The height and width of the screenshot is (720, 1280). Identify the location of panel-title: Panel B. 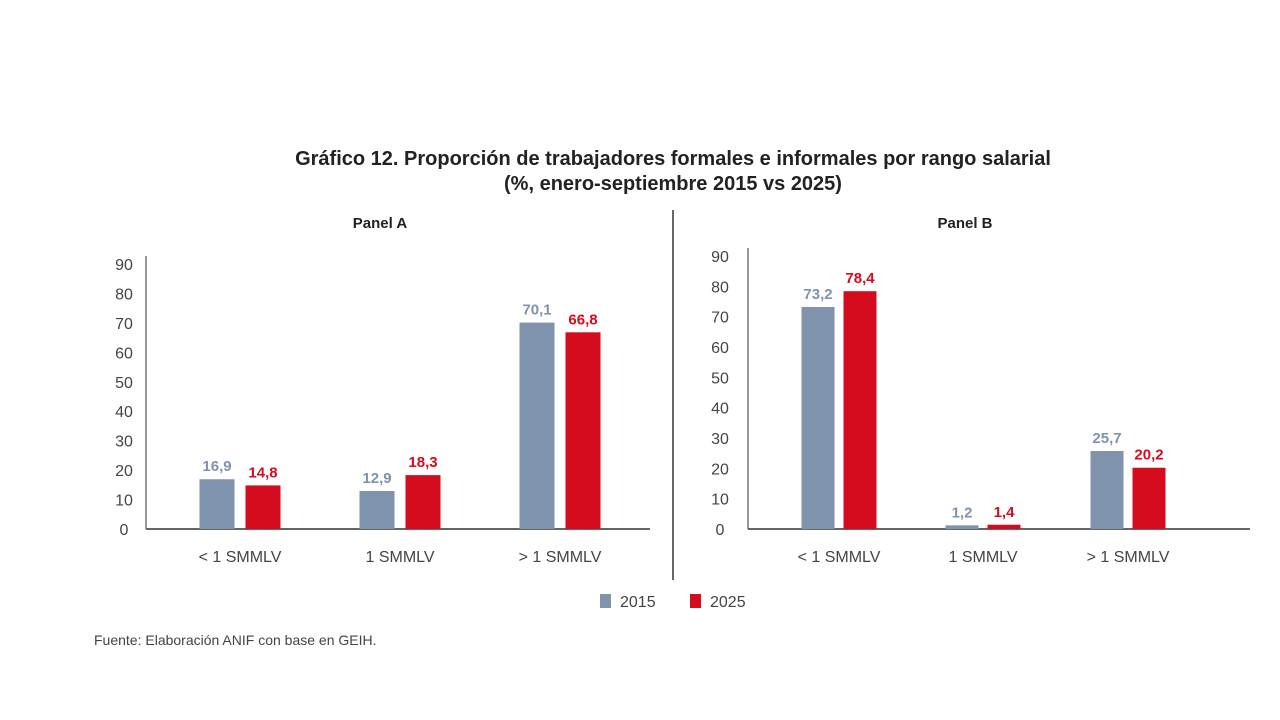
(964, 223).